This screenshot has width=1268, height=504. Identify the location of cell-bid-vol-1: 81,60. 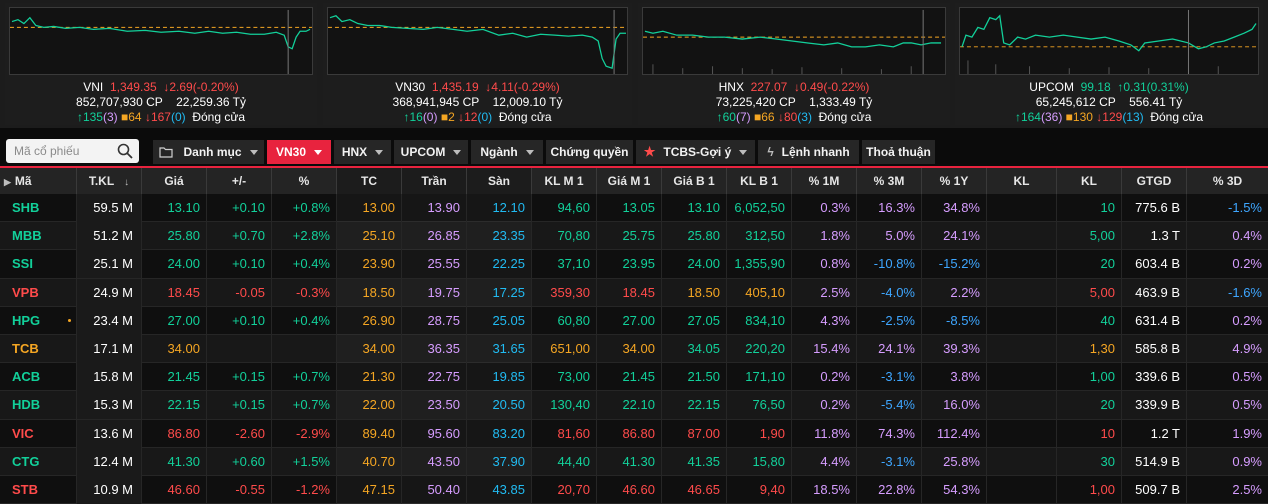
(564, 433).